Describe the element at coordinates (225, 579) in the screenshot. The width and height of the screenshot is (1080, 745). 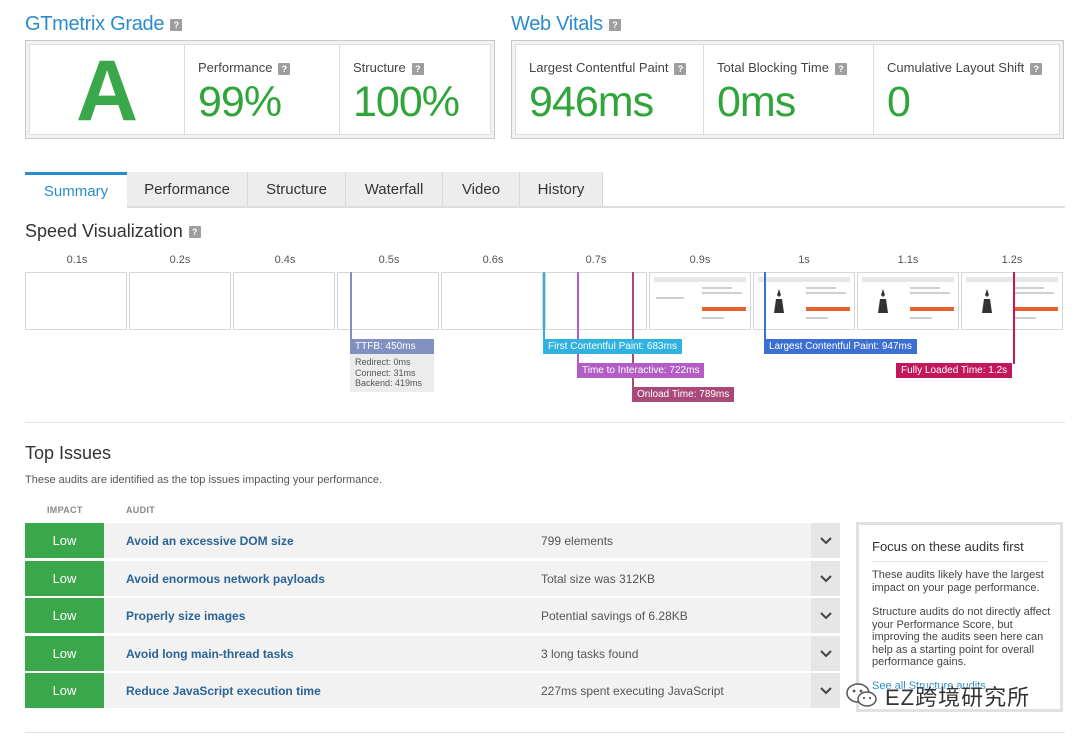
I see `audit-name: Avoid enormous network payloads` at that location.